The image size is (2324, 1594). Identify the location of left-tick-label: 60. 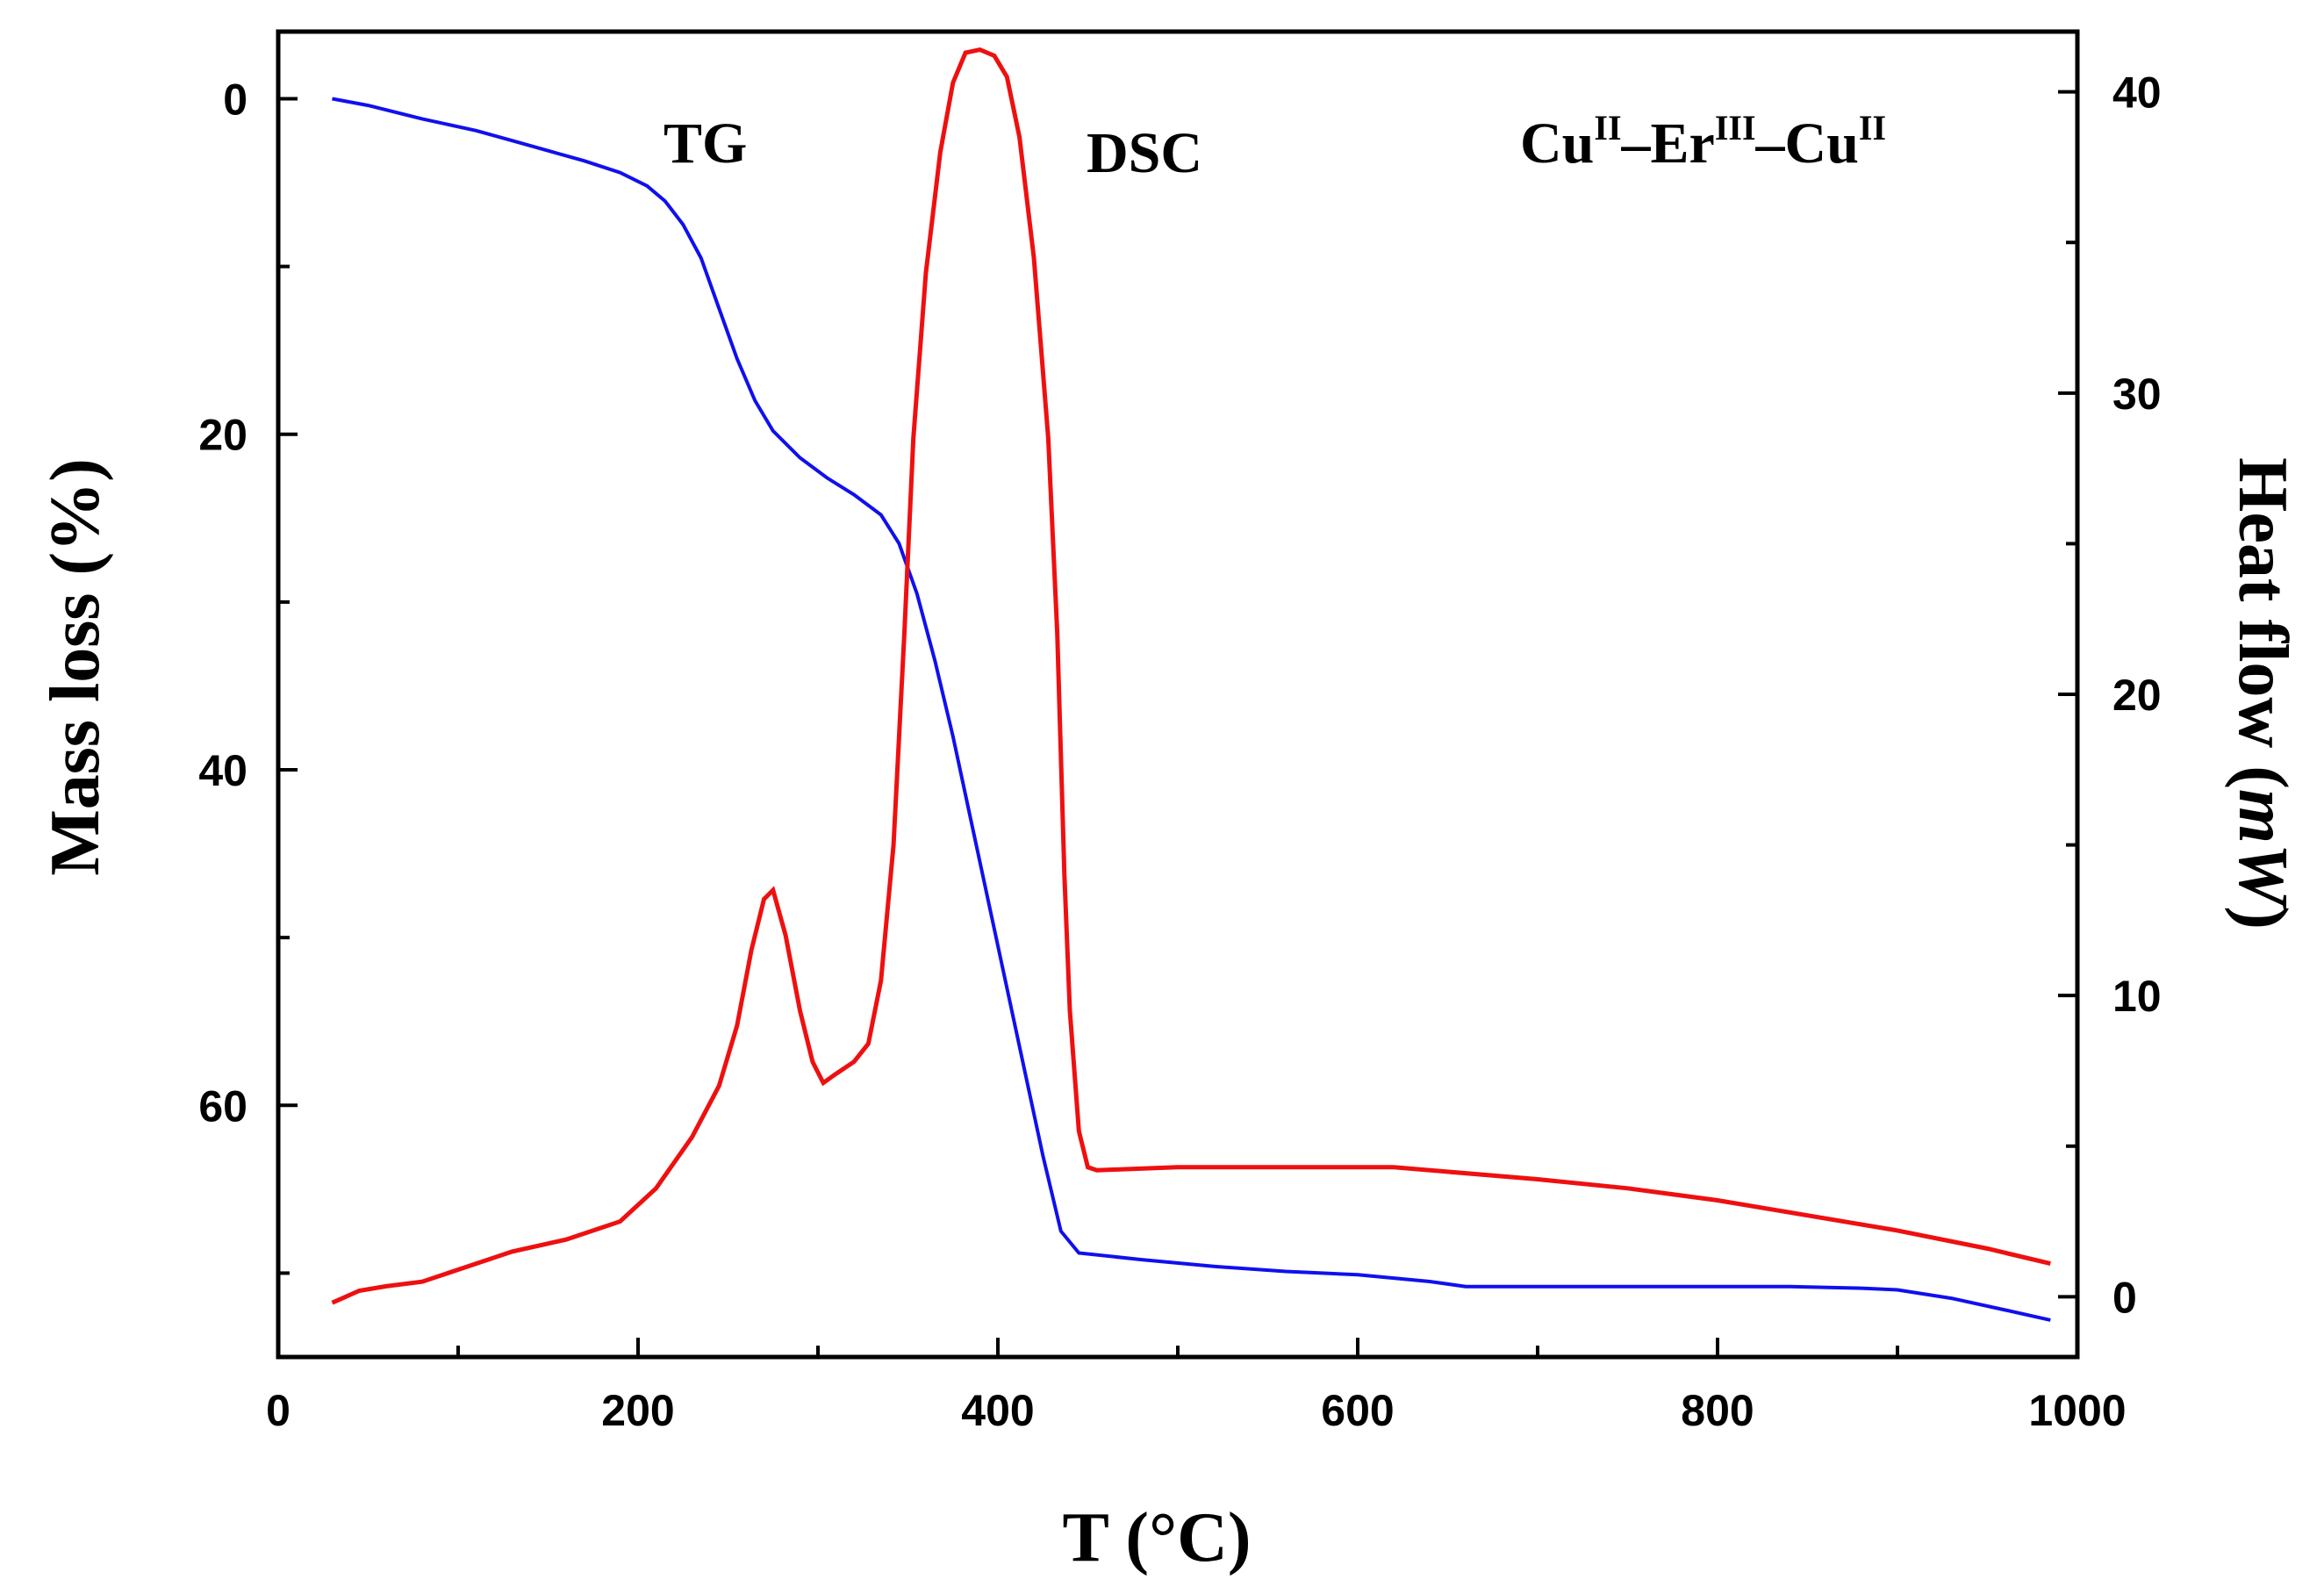
(222, 1106).